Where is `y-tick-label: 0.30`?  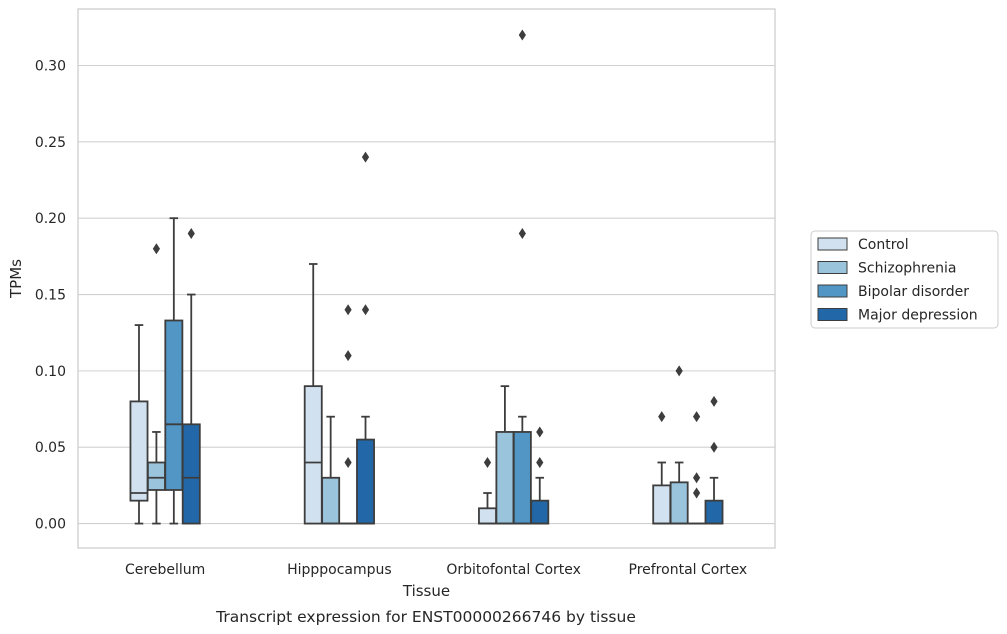
y-tick-label: 0.30 is located at coordinates (50, 66).